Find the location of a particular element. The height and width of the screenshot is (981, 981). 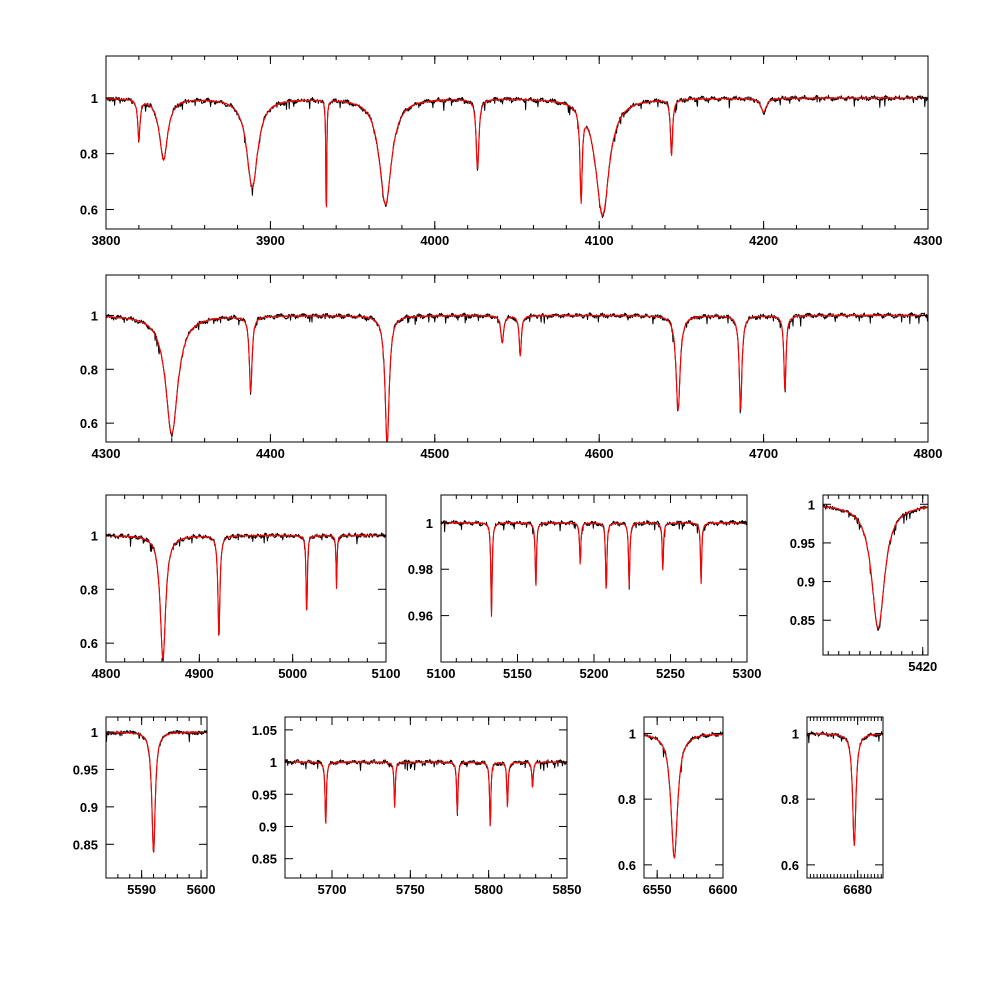

chart-panel-p8: 6550 6600 0.6 0.8 1 is located at coordinates (678, 806).